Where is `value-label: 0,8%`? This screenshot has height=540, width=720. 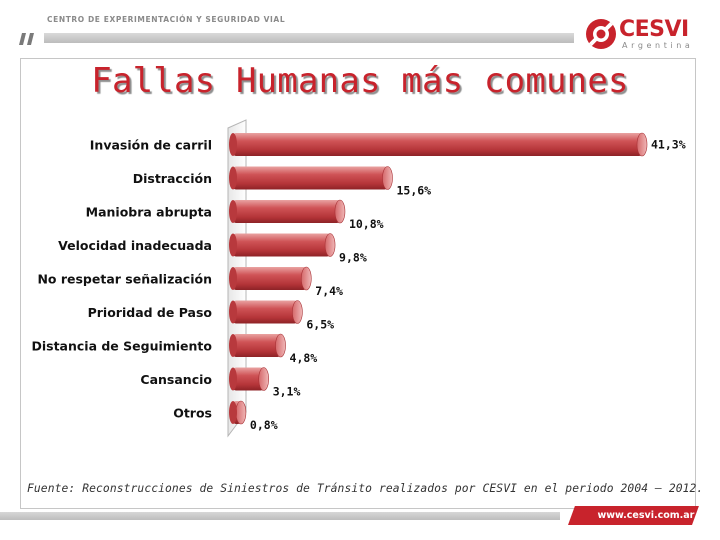
value-label: 0,8% is located at coordinates (264, 425).